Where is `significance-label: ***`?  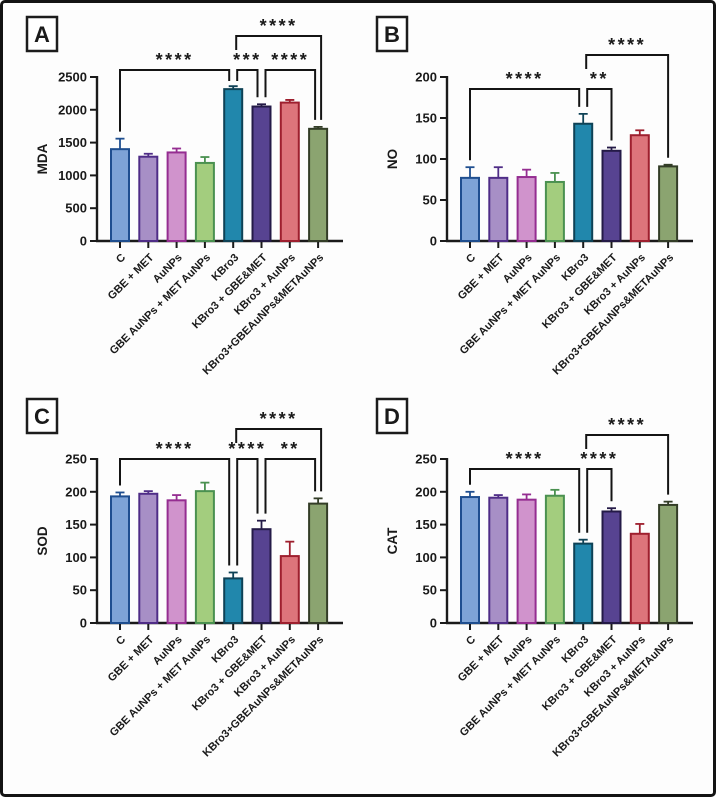
significance-label: *** is located at coordinates (247, 60).